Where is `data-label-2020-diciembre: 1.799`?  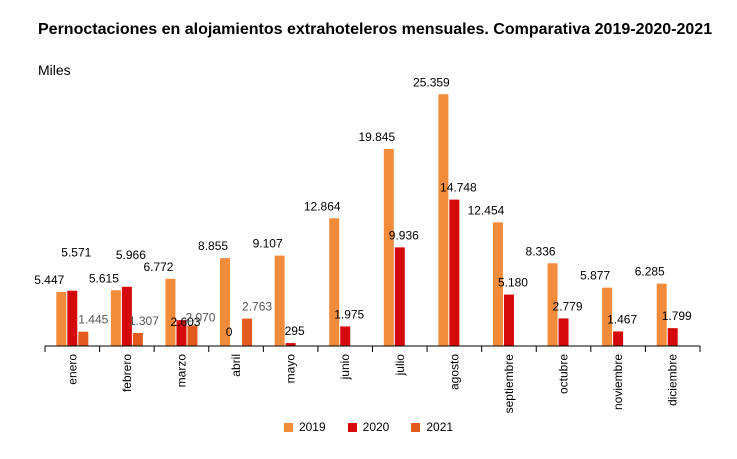 data-label-2020-diciembre: 1.799 is located at coordinates (677, 316).